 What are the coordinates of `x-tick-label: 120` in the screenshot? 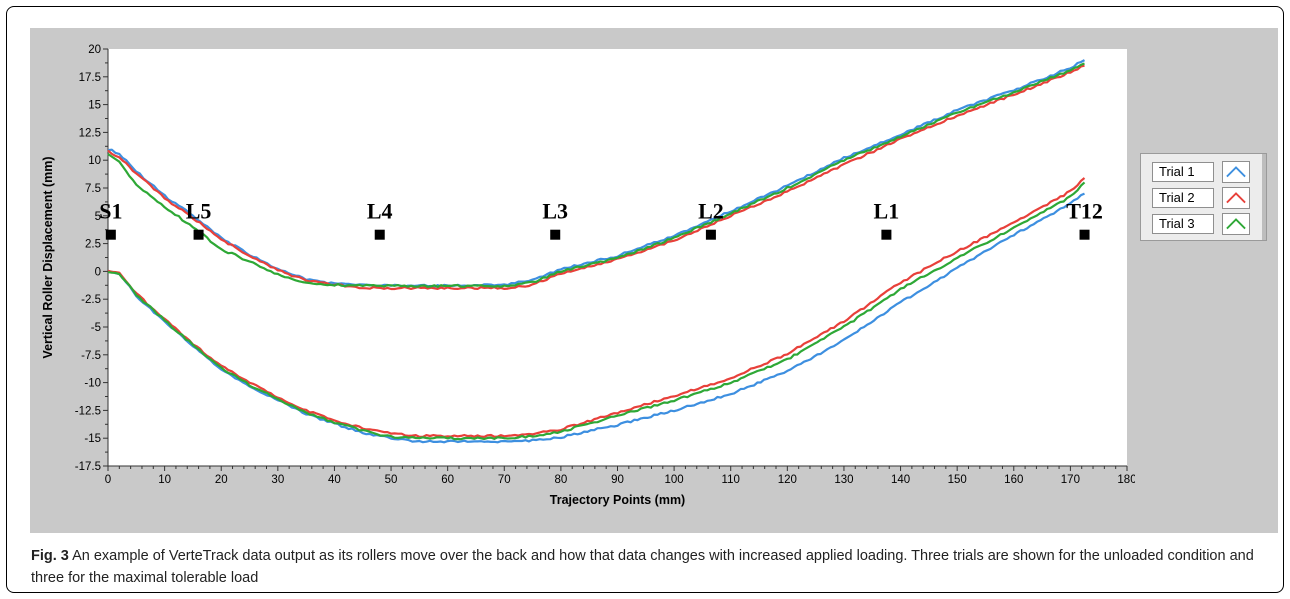 It's located at (787, 480).